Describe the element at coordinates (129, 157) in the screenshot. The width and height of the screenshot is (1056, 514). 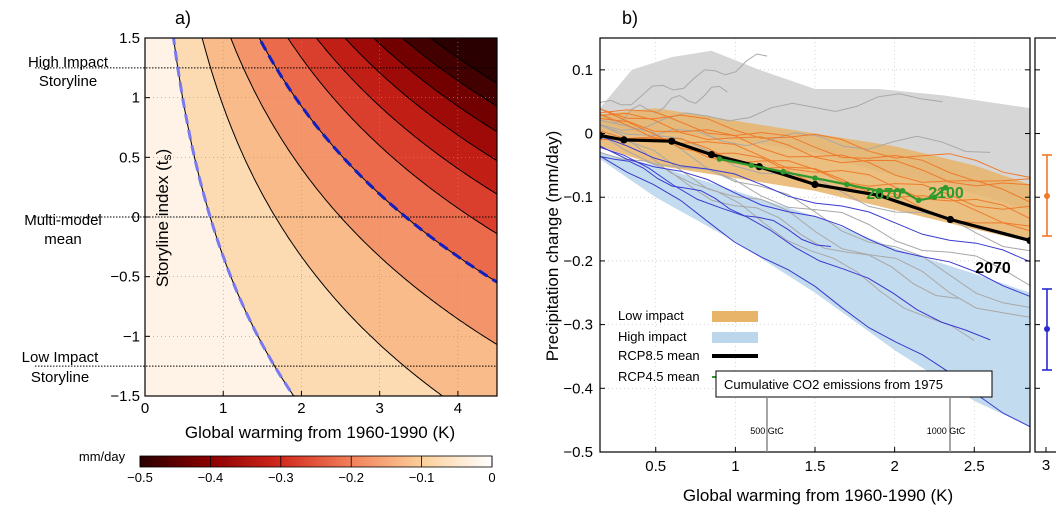
I see `y-tick-label: 0.5` at that location.